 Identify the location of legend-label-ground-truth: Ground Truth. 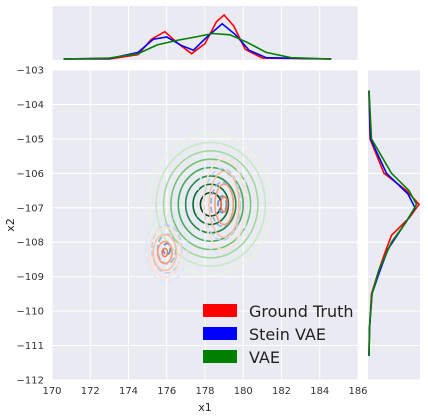
(301, 311).